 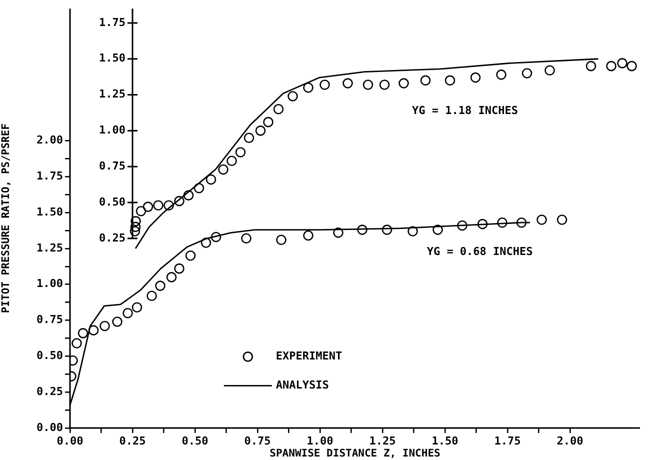 I want to click on x-tick-label: 2.00, so click(x=570, y=441).